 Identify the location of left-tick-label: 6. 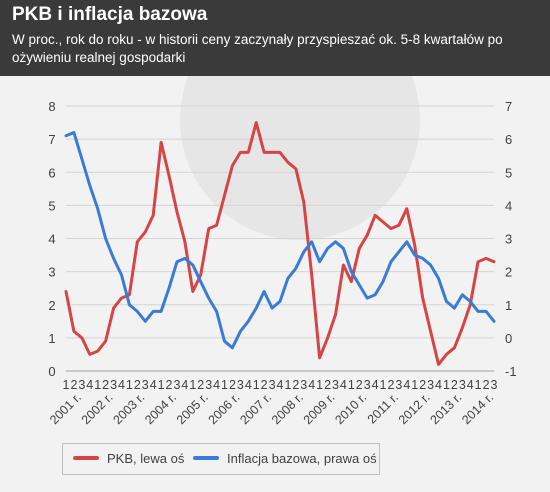
(51, 172).